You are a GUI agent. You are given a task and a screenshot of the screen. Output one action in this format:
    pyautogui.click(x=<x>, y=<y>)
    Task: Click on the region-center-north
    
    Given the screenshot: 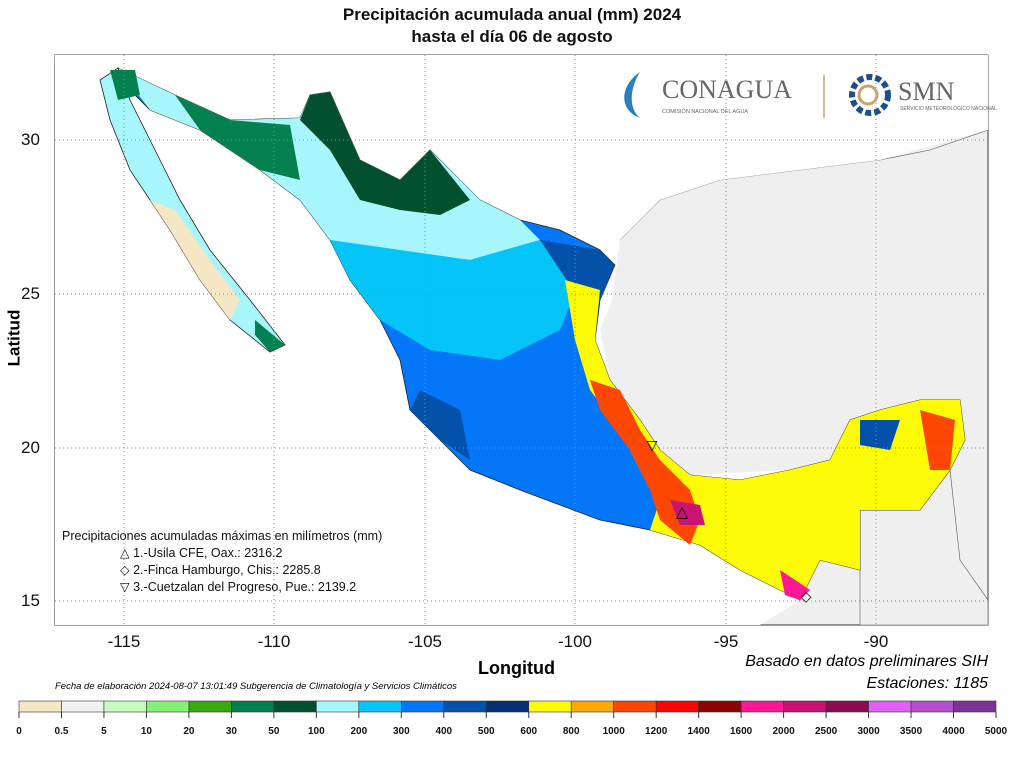 What is the action you would take?
    pyautogui.click(x=455, y=300)
    